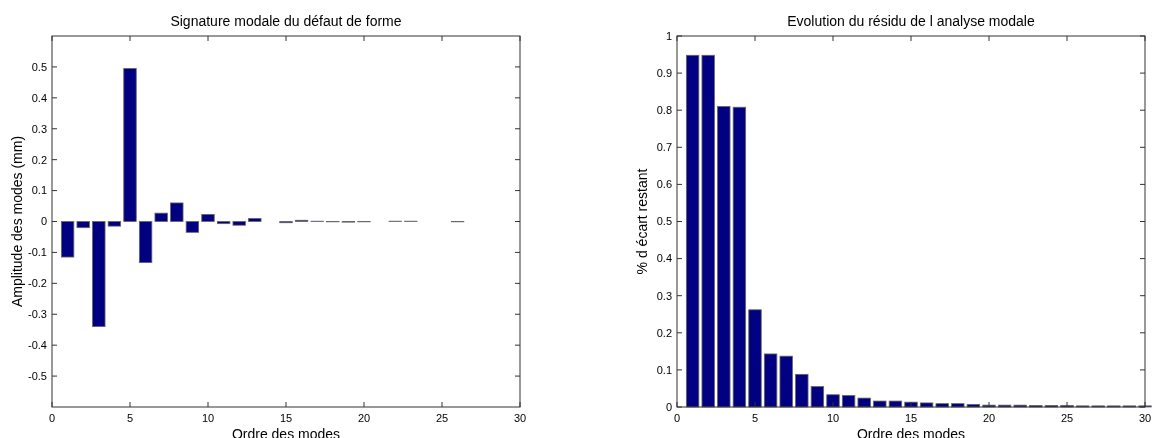  I want to click on y-tick-label: 0.6, so click(664, 184).